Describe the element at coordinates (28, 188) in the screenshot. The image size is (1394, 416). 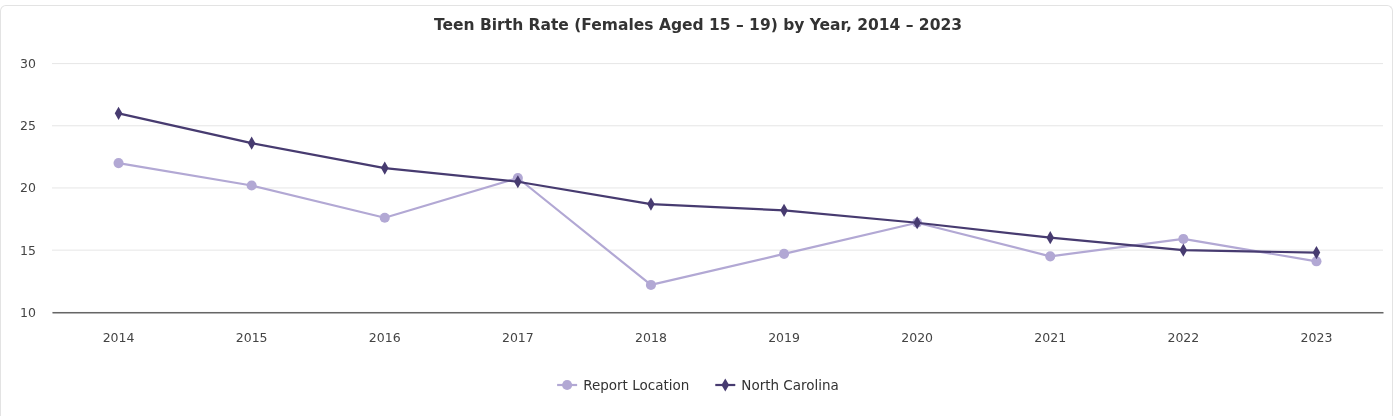
I see `y-tick-label: 20` at that location.